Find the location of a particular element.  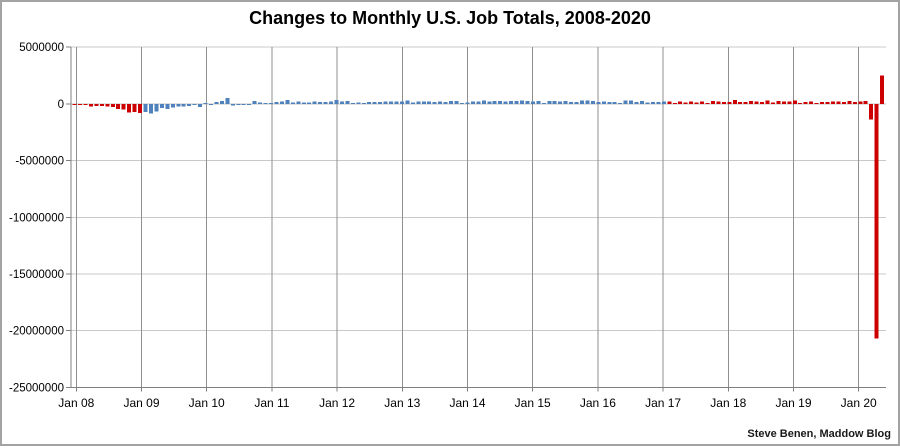

x-tick-label: Jan 11 is located at coordinates (271, 403).